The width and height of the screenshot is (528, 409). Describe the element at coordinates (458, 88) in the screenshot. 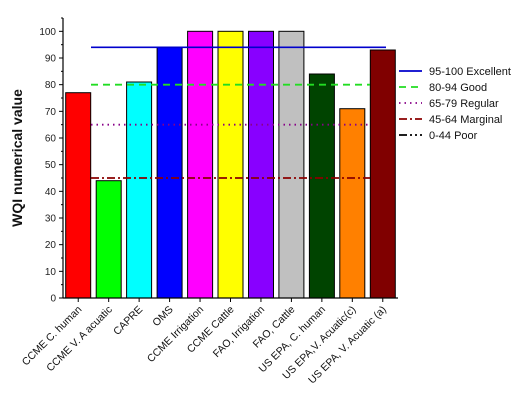

I see `legend-label-1: 80-94 Good` at that location.